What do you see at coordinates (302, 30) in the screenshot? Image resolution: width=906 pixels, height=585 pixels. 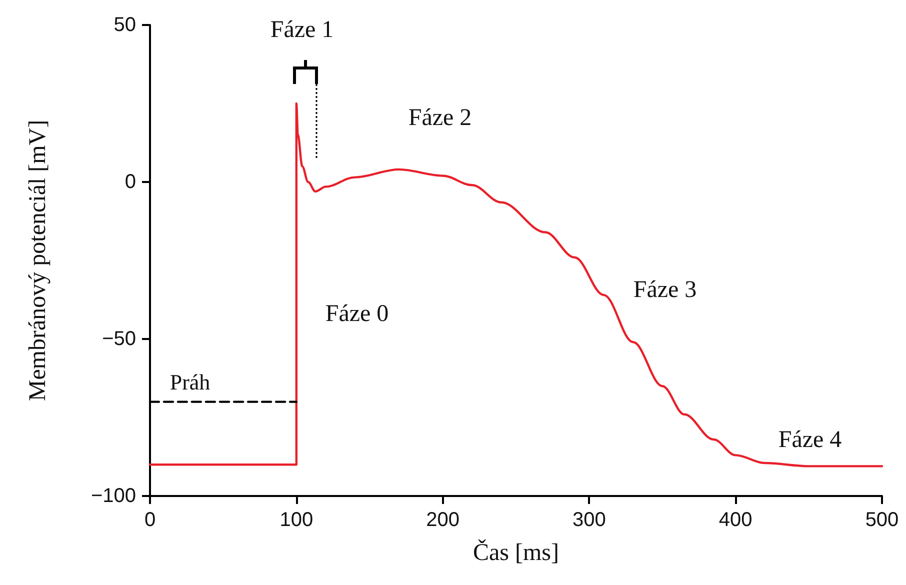 I see `annotation: Fáze 1` at bounding box center [302, 30].